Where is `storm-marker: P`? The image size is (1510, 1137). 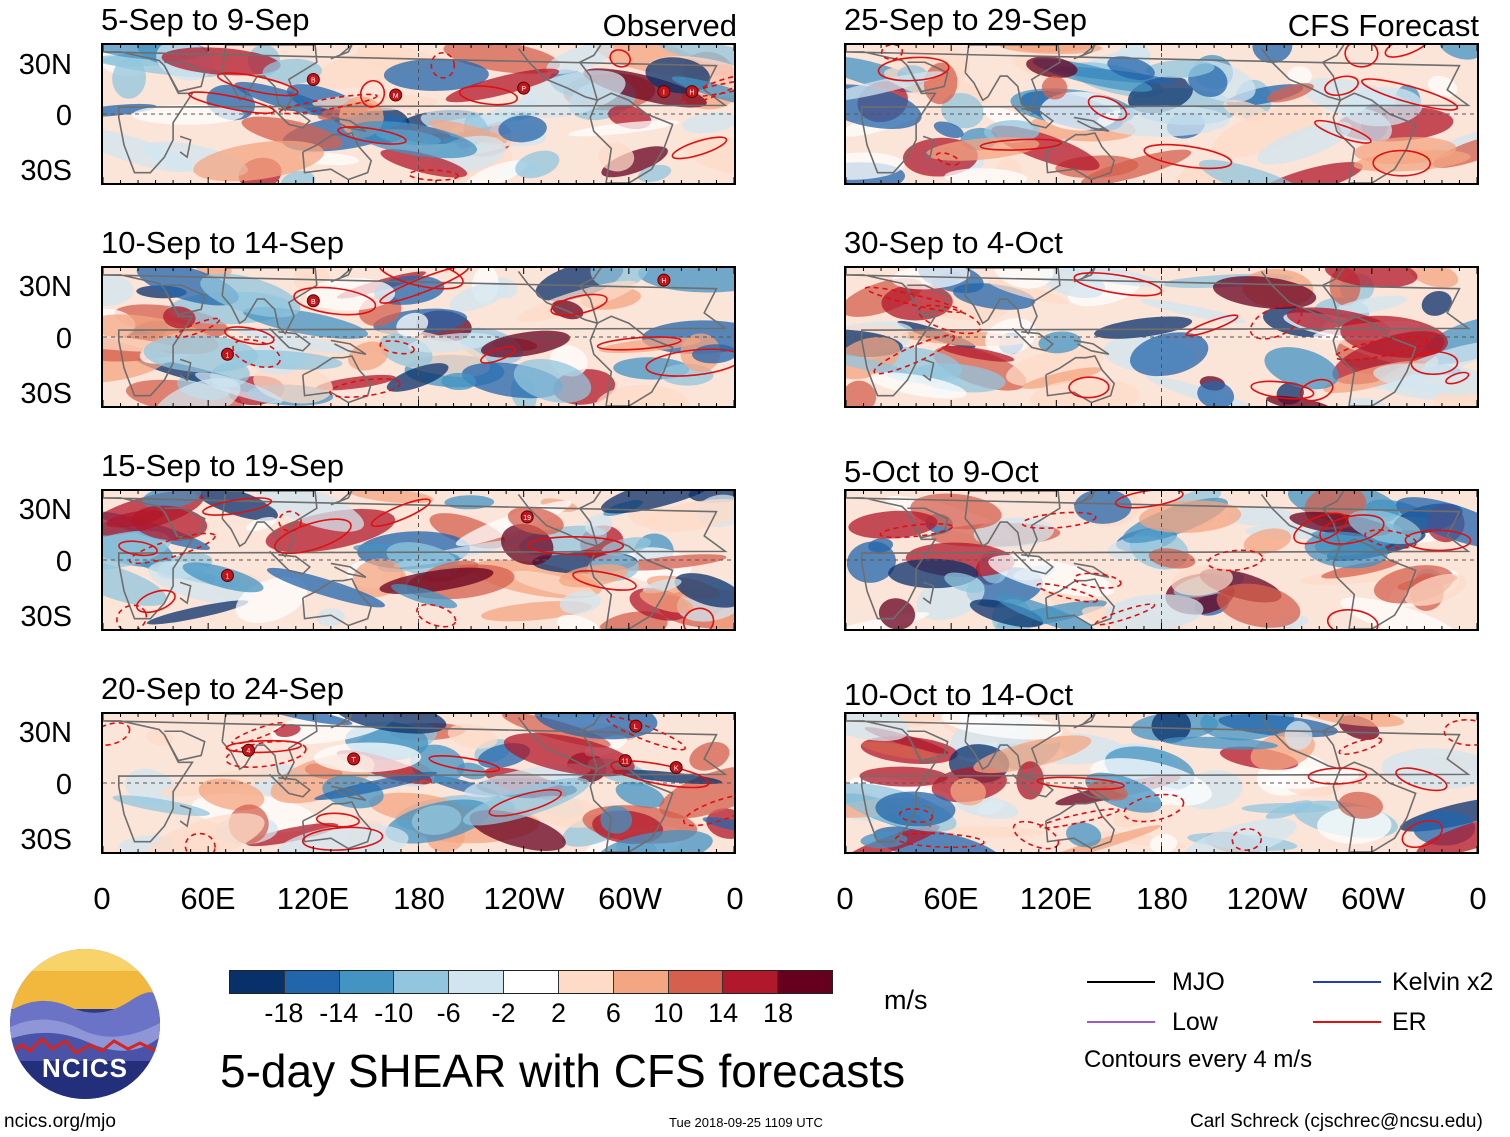
storm-marker: P is located at coordinates (524, 88).